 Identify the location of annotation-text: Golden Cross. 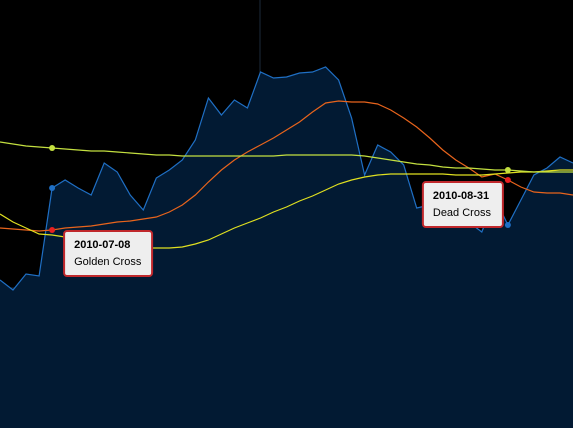
(108, 262).